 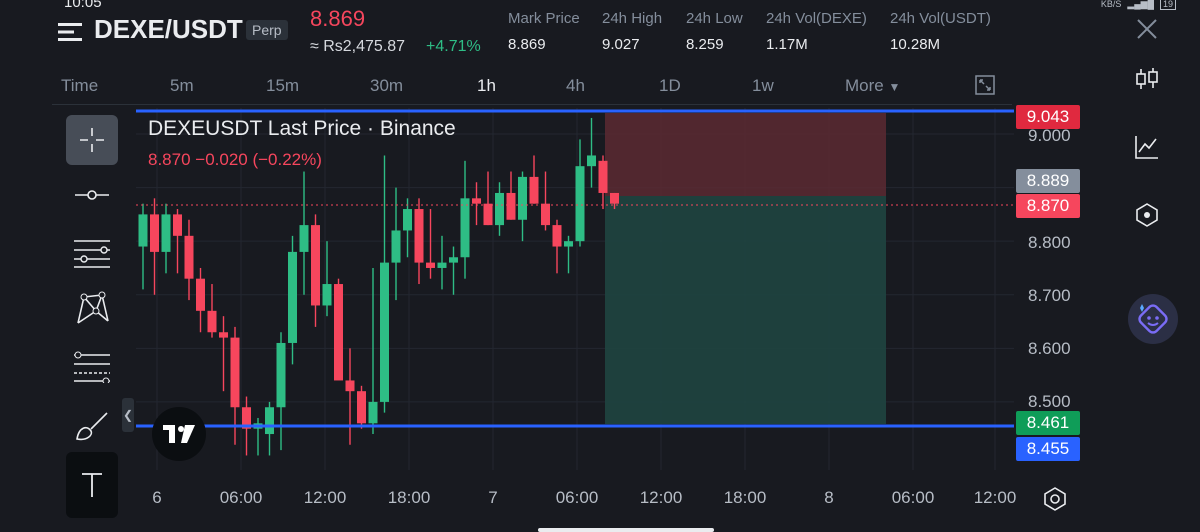 I want to click on fibonacci-icon, so click(x=92, y=367).